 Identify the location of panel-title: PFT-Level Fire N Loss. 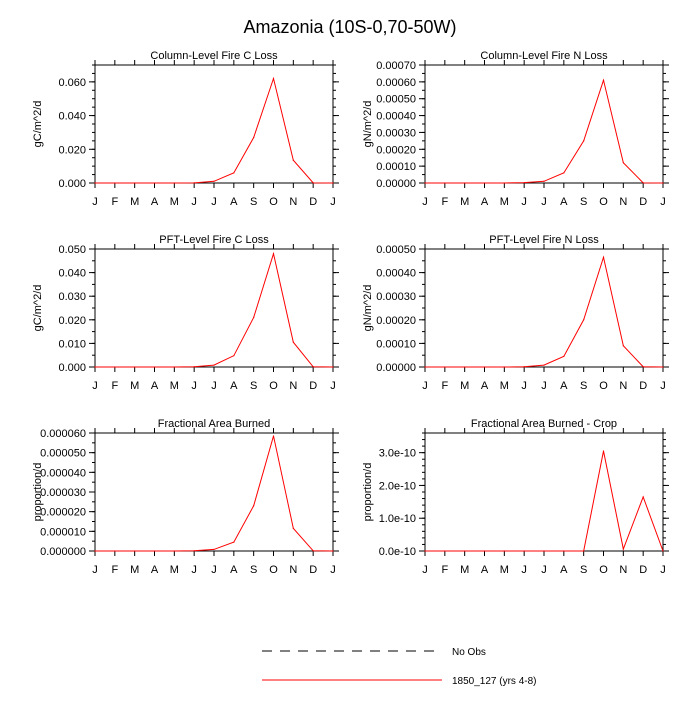
(544, 240).